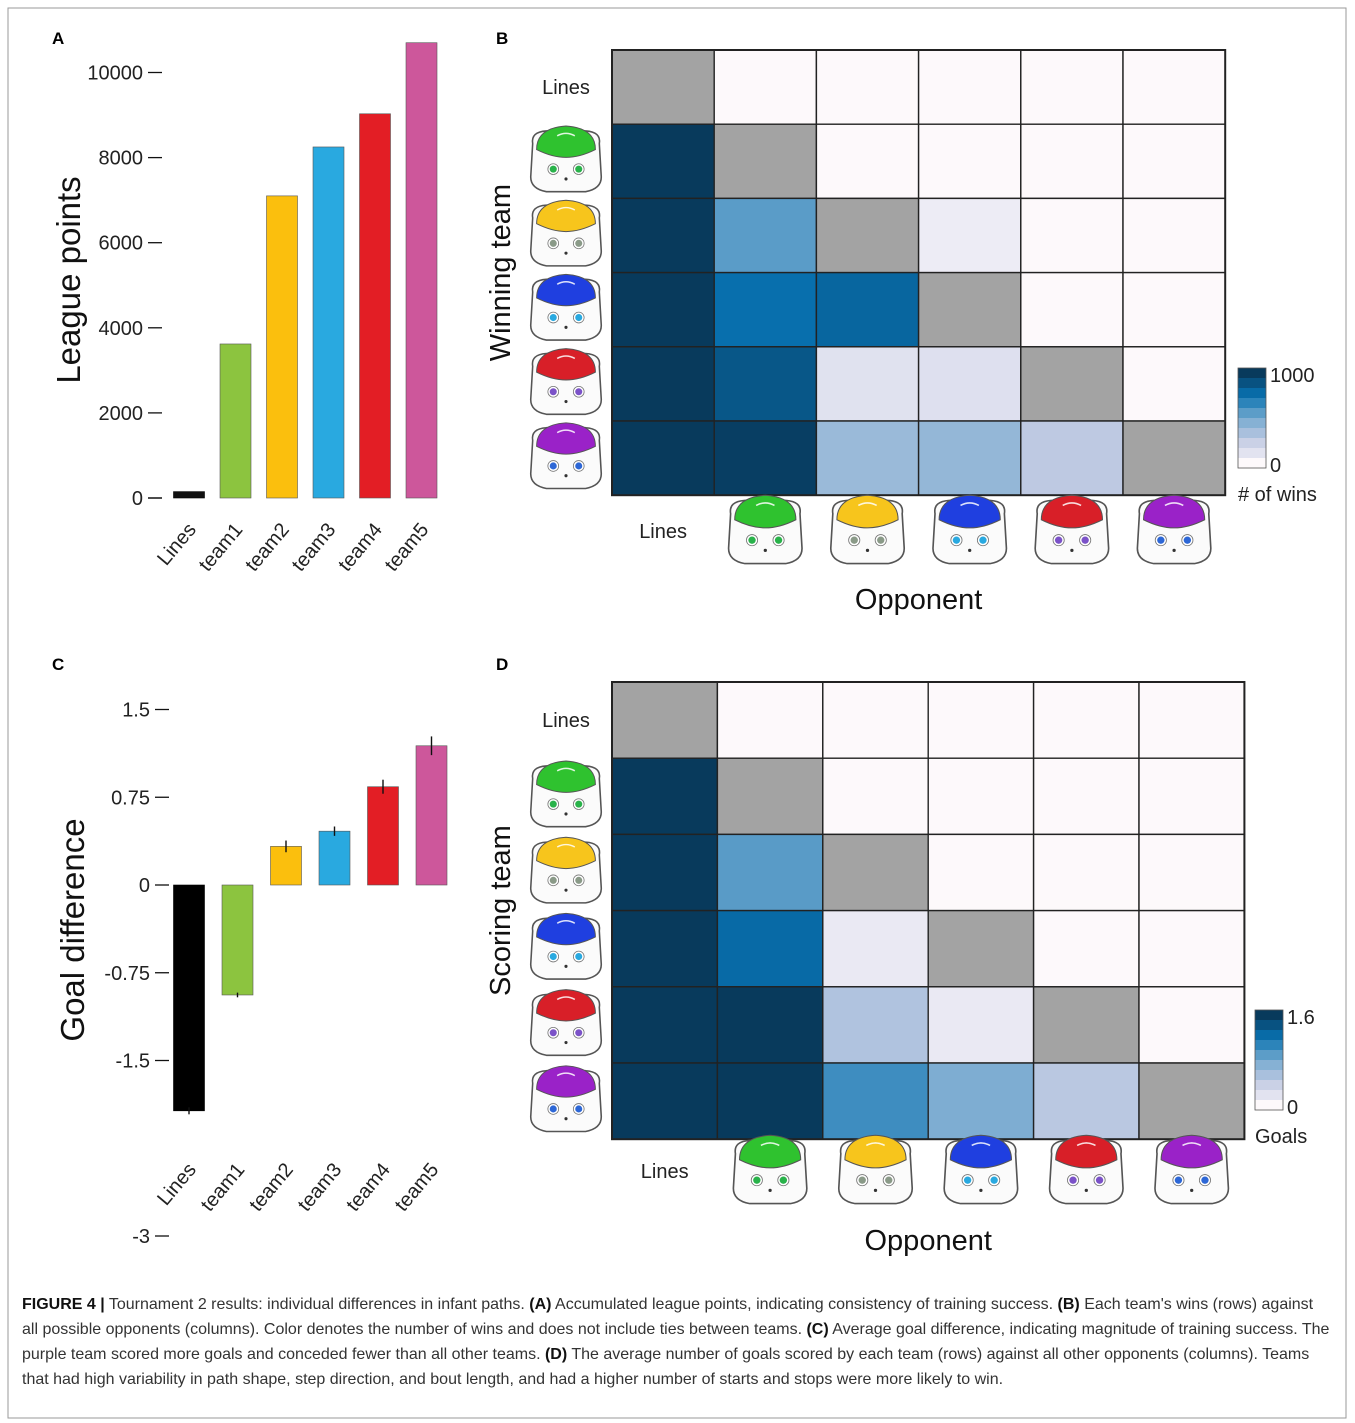 This screenshot has width=1355, height=1423. What do you see at coordinates (1292, 376) in the screenshot?
I see `colorbar-max-label: 1000` at bounding box center [1292, 376].